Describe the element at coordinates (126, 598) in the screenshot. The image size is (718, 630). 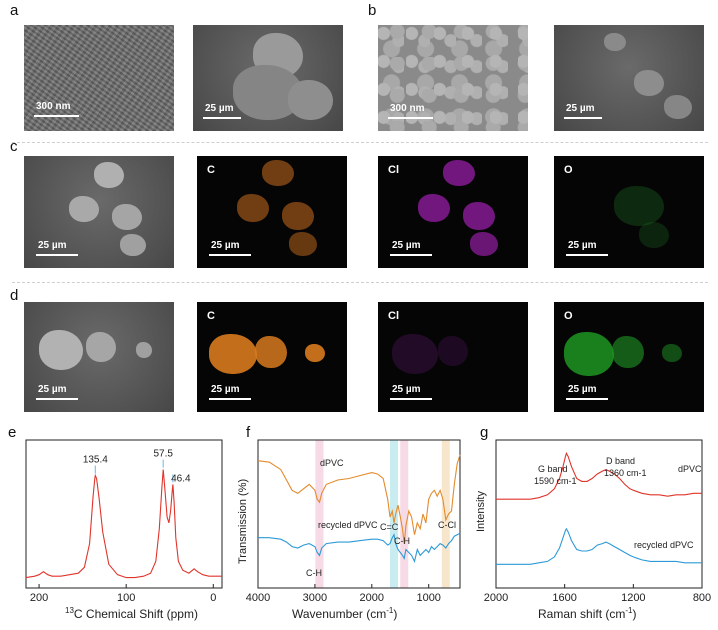
I see `x-tick-label: 100` at that location.